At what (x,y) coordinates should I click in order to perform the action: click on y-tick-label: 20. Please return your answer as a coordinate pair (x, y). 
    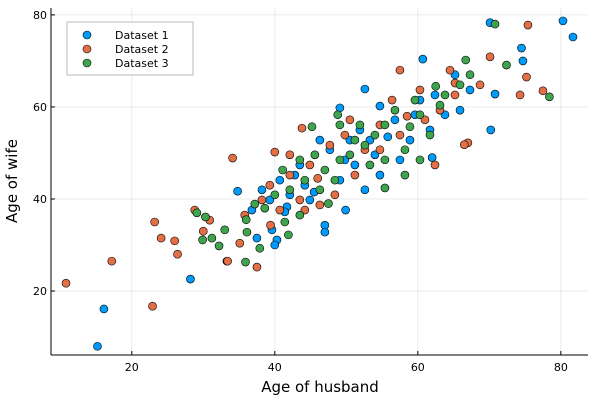
    Looking at the image, I should click on (40, 291).